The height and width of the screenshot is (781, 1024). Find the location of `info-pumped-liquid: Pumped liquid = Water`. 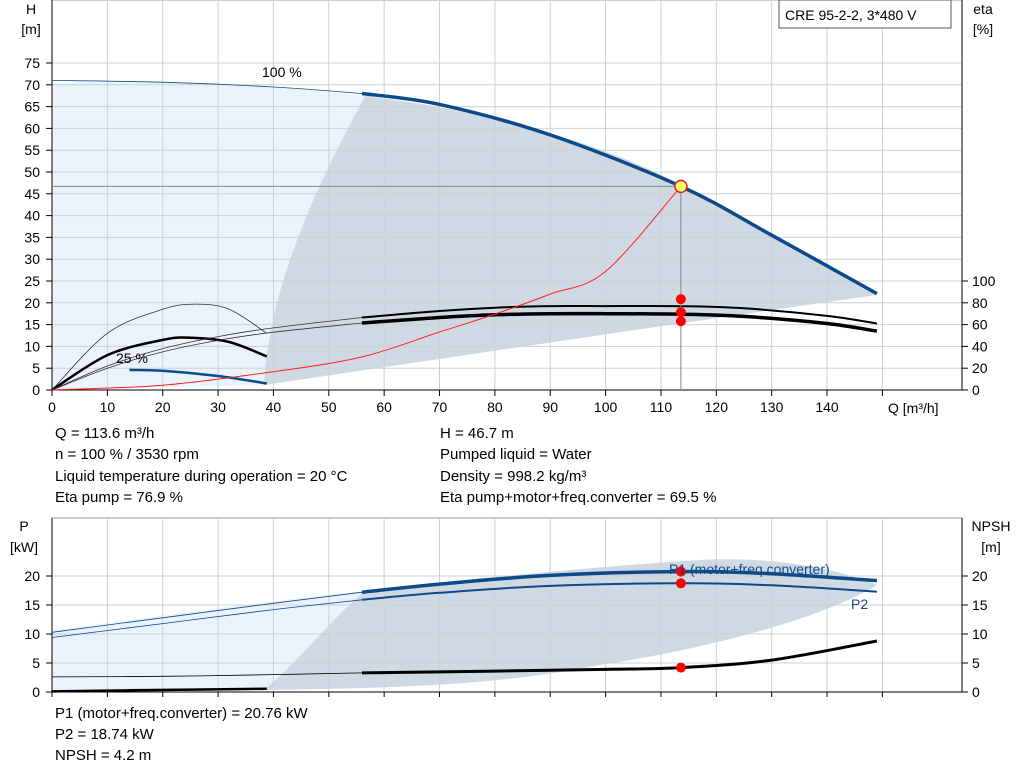

info-pumped-liquid: Pumped liquid = Water is located at coordinates (516, 454).